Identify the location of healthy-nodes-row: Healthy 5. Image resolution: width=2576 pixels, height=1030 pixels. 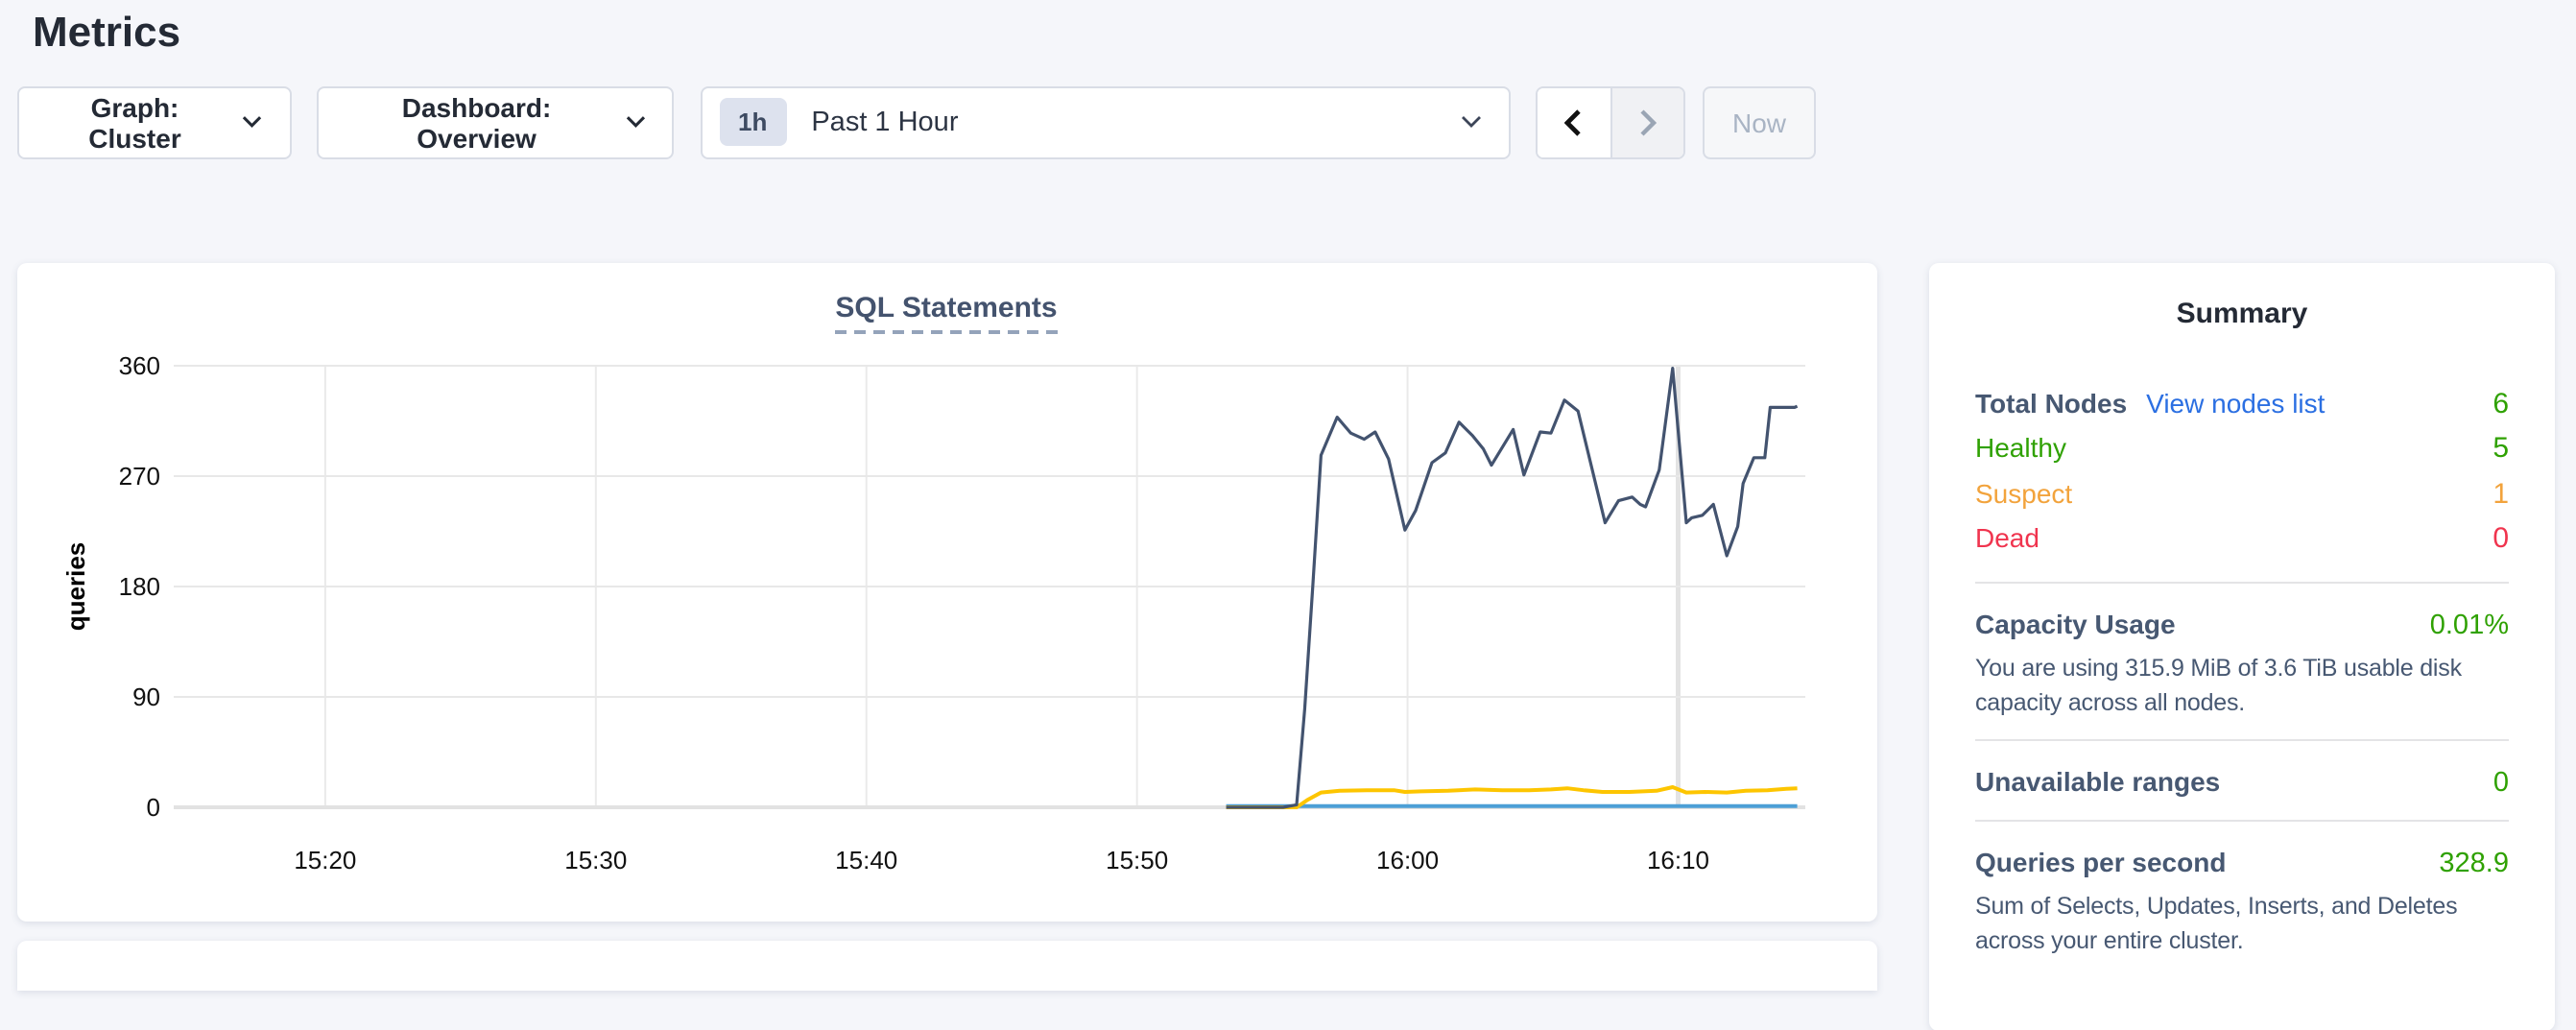
(2242, 448).